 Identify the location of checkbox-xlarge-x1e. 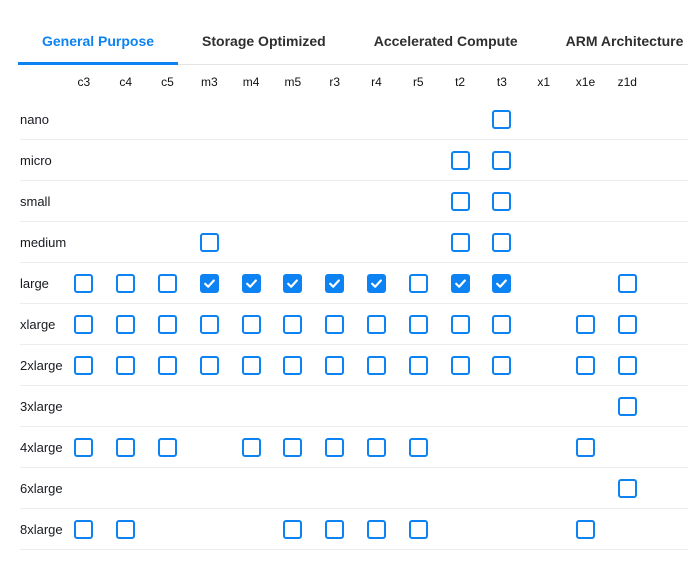
(585, 324).